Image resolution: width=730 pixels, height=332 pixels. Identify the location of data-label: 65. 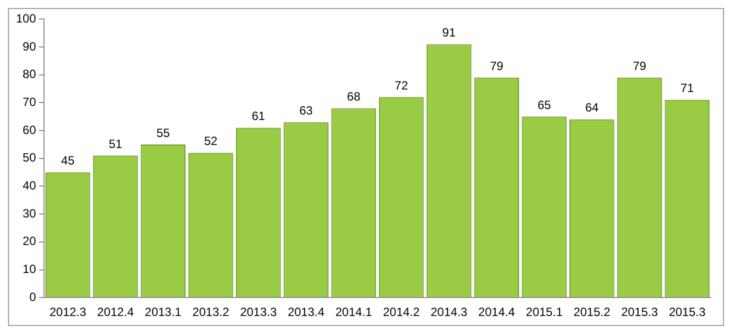
(545, 105).